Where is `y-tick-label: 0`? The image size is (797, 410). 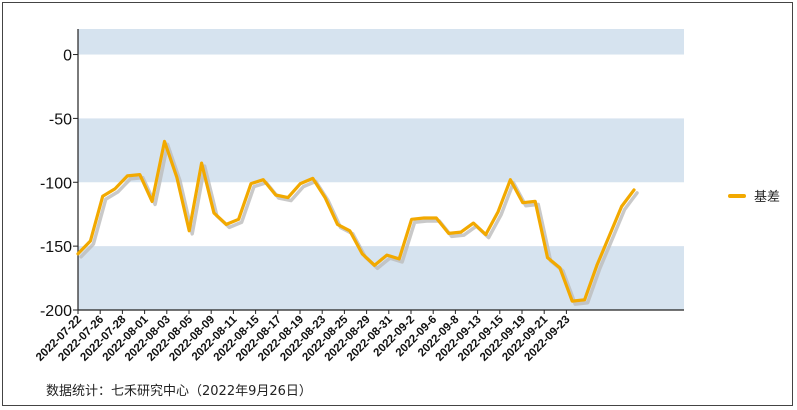
y-tick-label: 0 is located at coordinates (67, 56).